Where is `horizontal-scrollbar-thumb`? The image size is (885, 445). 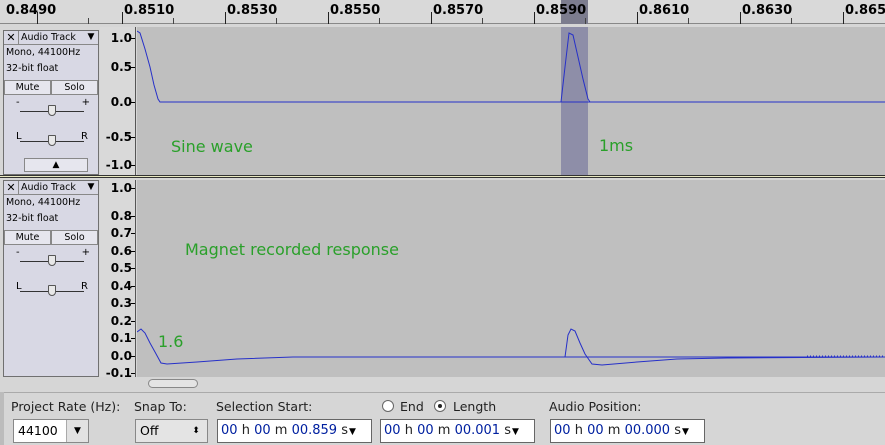 horizontal-scrollbar-thumb is located at coordinates (173, 383).